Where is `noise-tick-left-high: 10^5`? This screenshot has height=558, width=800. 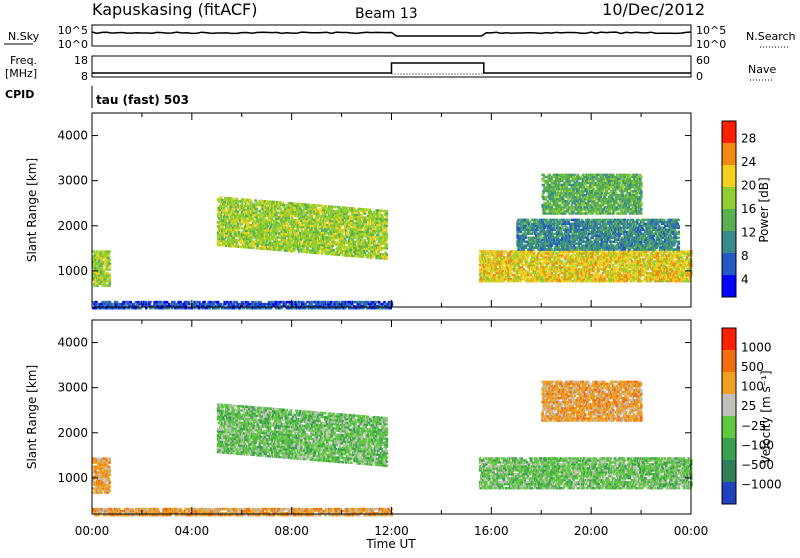
noise-tick-left-high: 10^5 is located at coordinates (73, 30).